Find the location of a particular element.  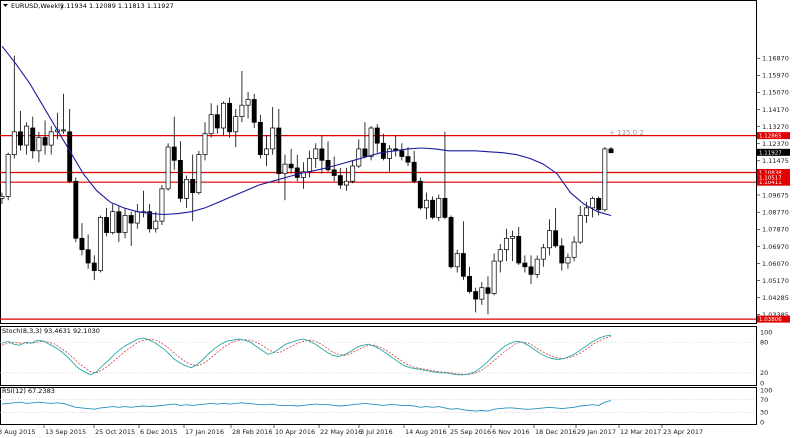

rsi-level-label: 30 is located at coordinates (764, 413).